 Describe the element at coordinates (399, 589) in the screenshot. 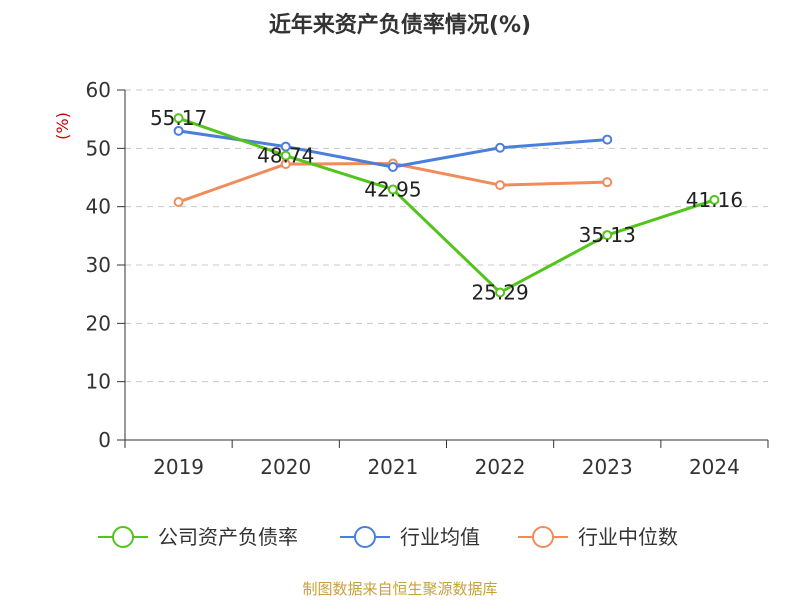

I see `source-note: 制图数据来自恒生聚源数据库` at that location.